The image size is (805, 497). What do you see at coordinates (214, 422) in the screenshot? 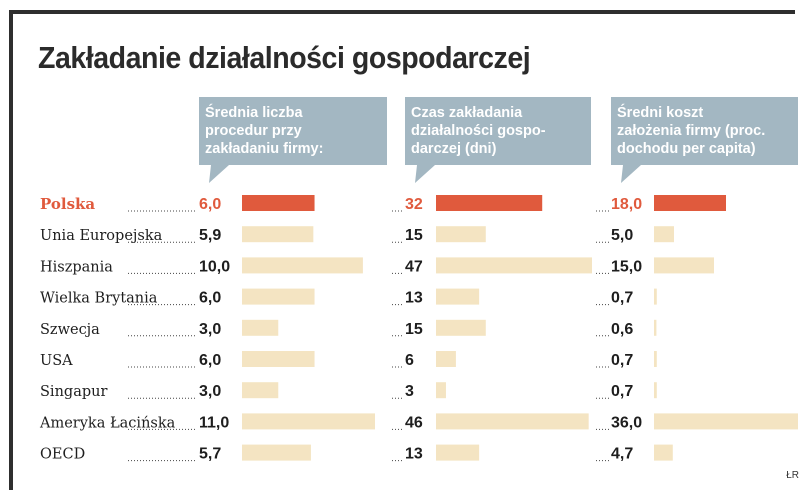
I see `value-label: 11,0` at bounding box center [214, 422].